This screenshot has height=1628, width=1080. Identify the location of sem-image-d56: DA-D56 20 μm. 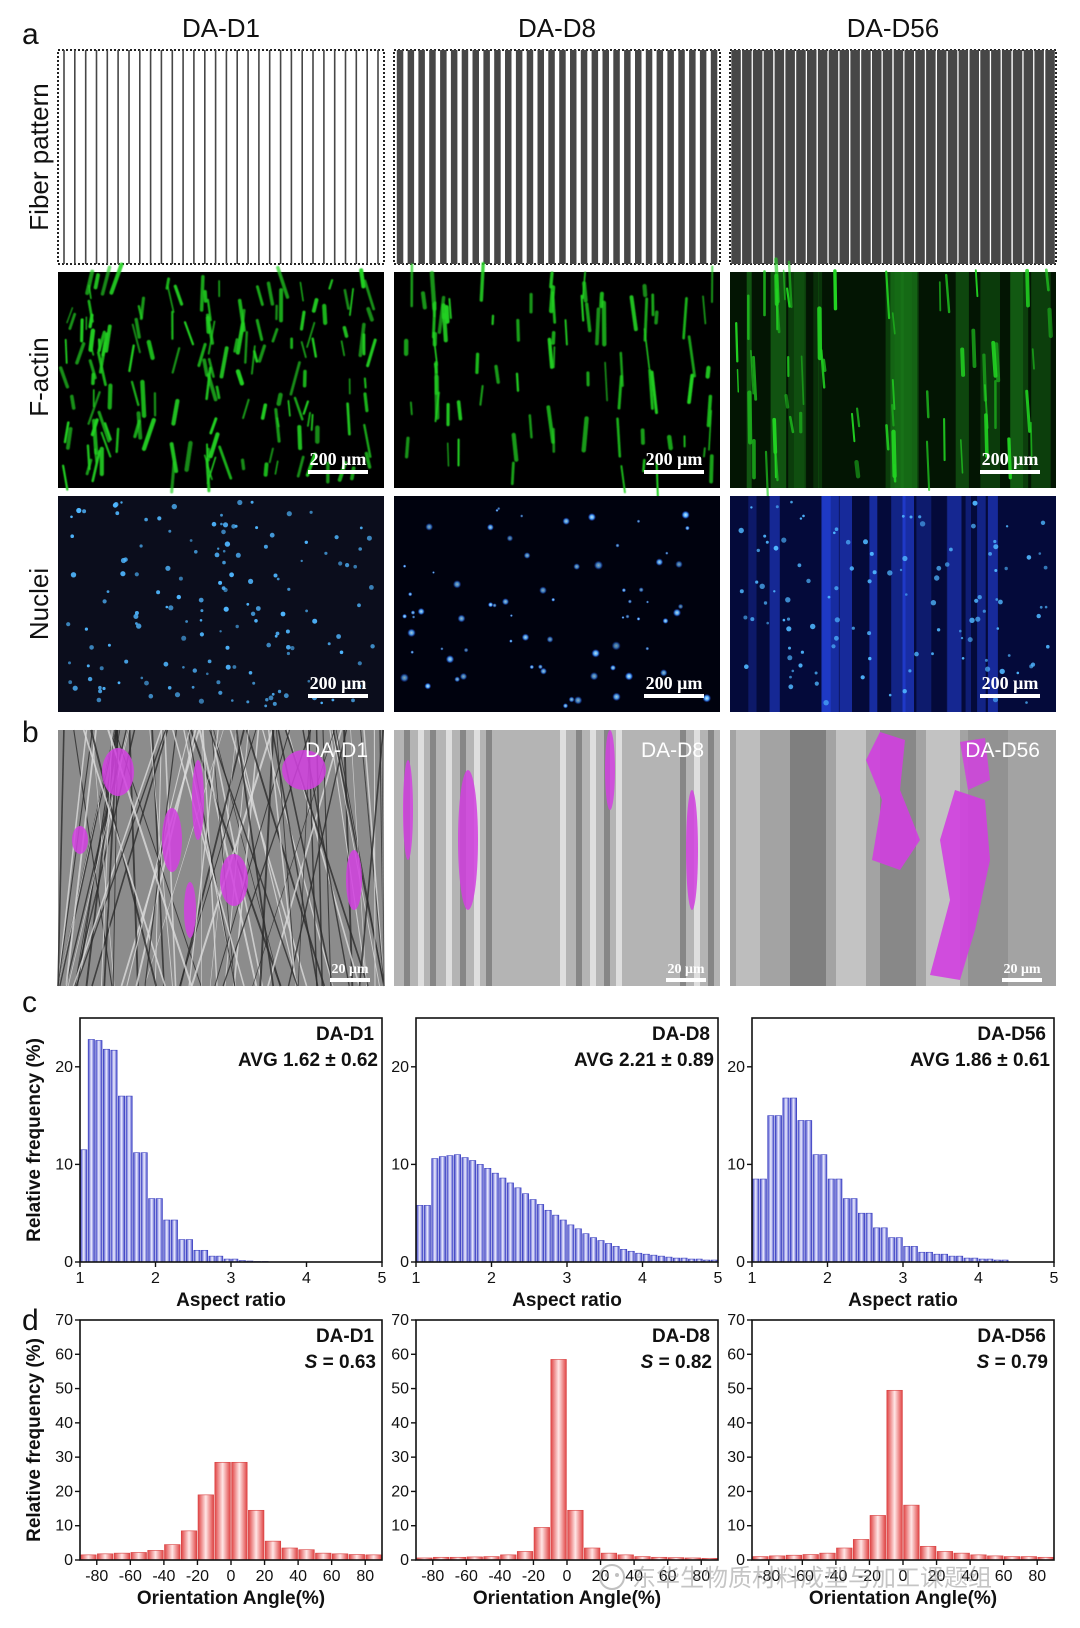
(893, 858).